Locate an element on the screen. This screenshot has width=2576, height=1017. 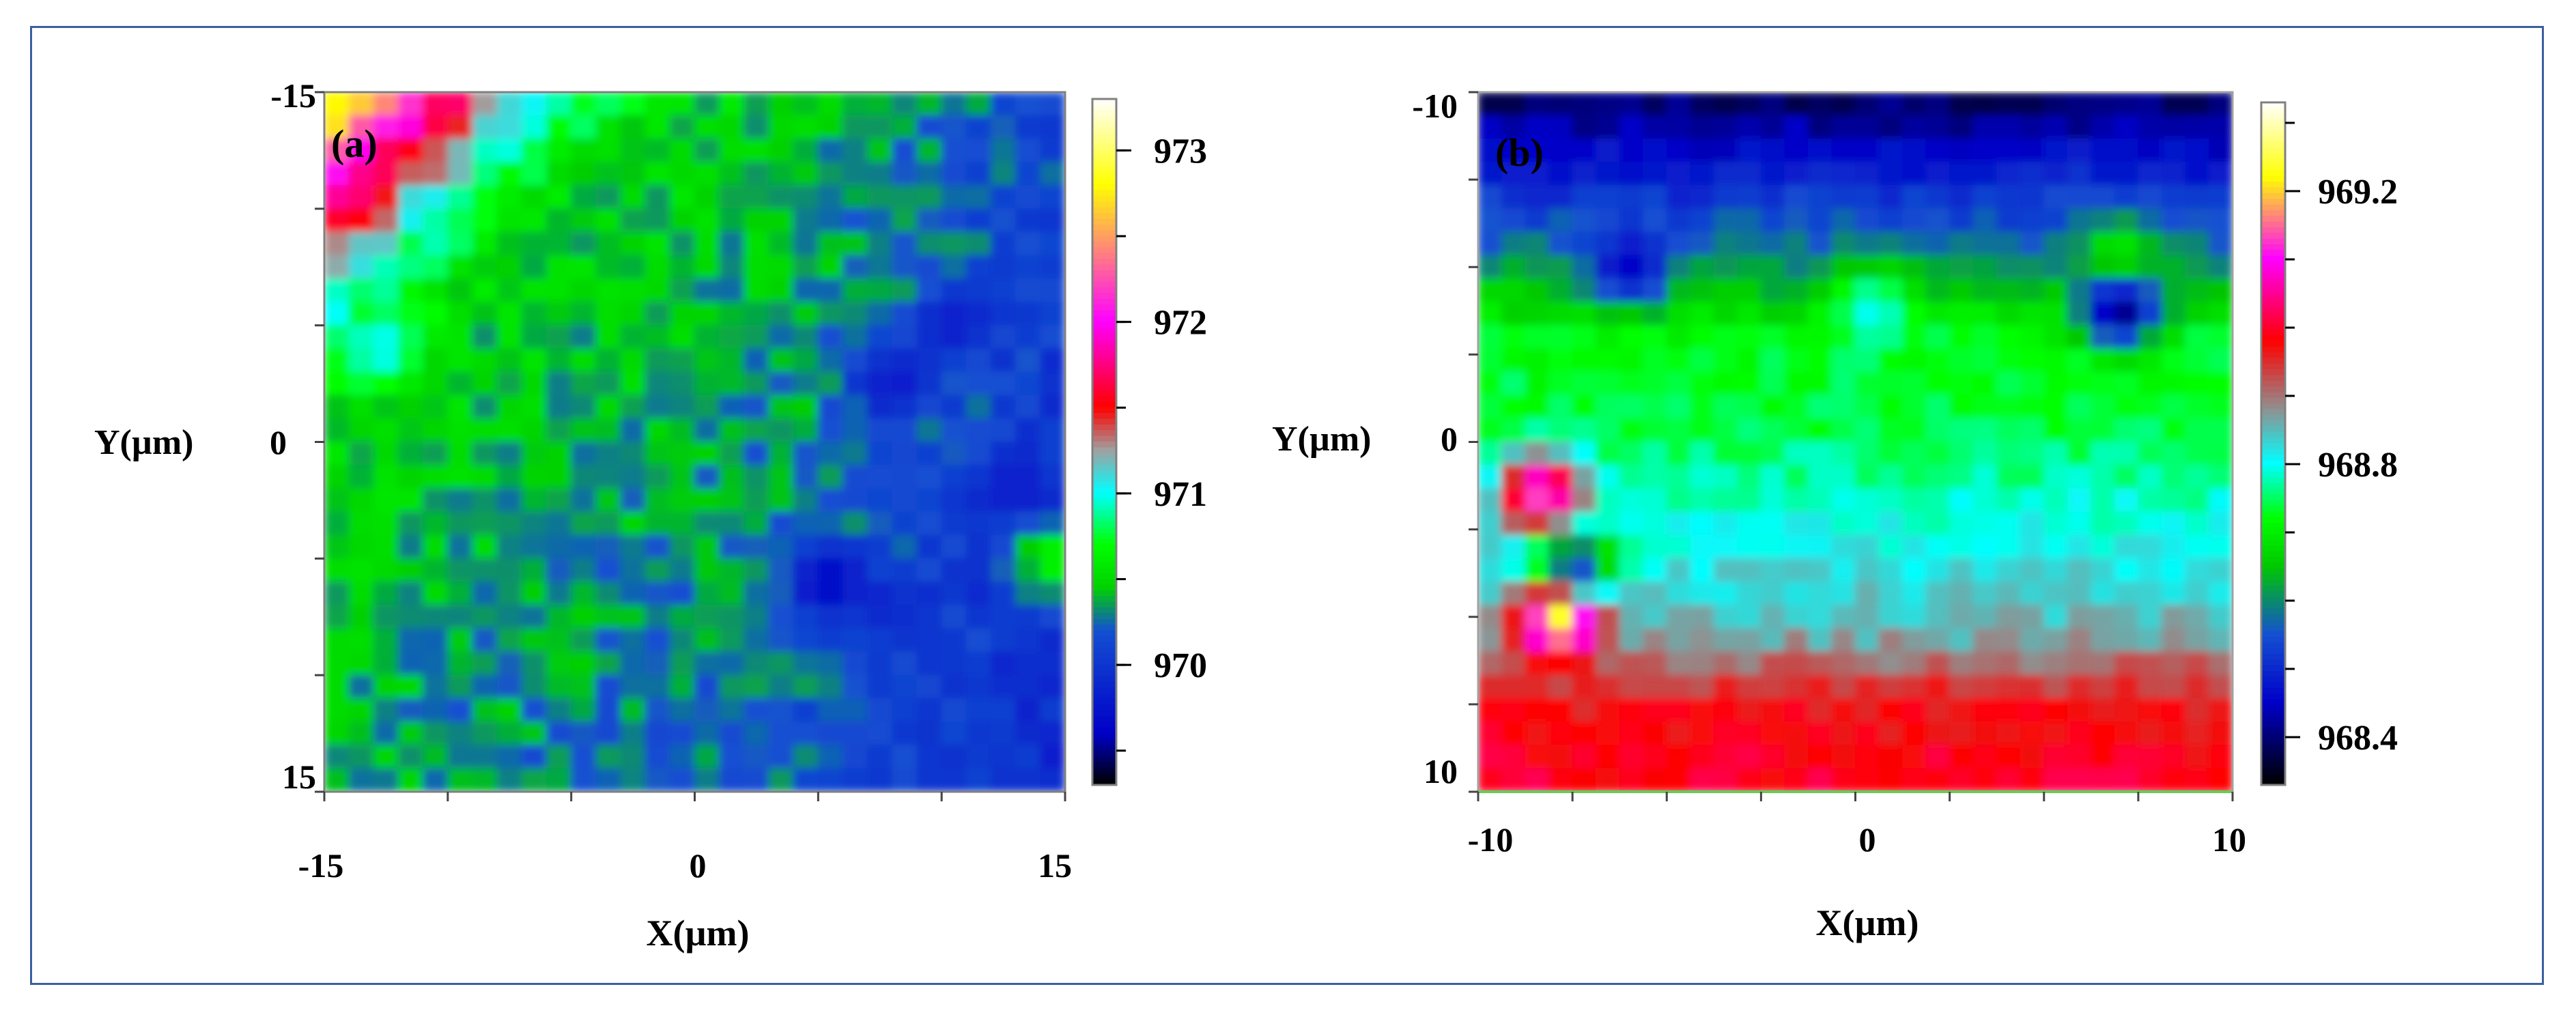
x-tick-label: -10 is located at coordinates (1491, 839).